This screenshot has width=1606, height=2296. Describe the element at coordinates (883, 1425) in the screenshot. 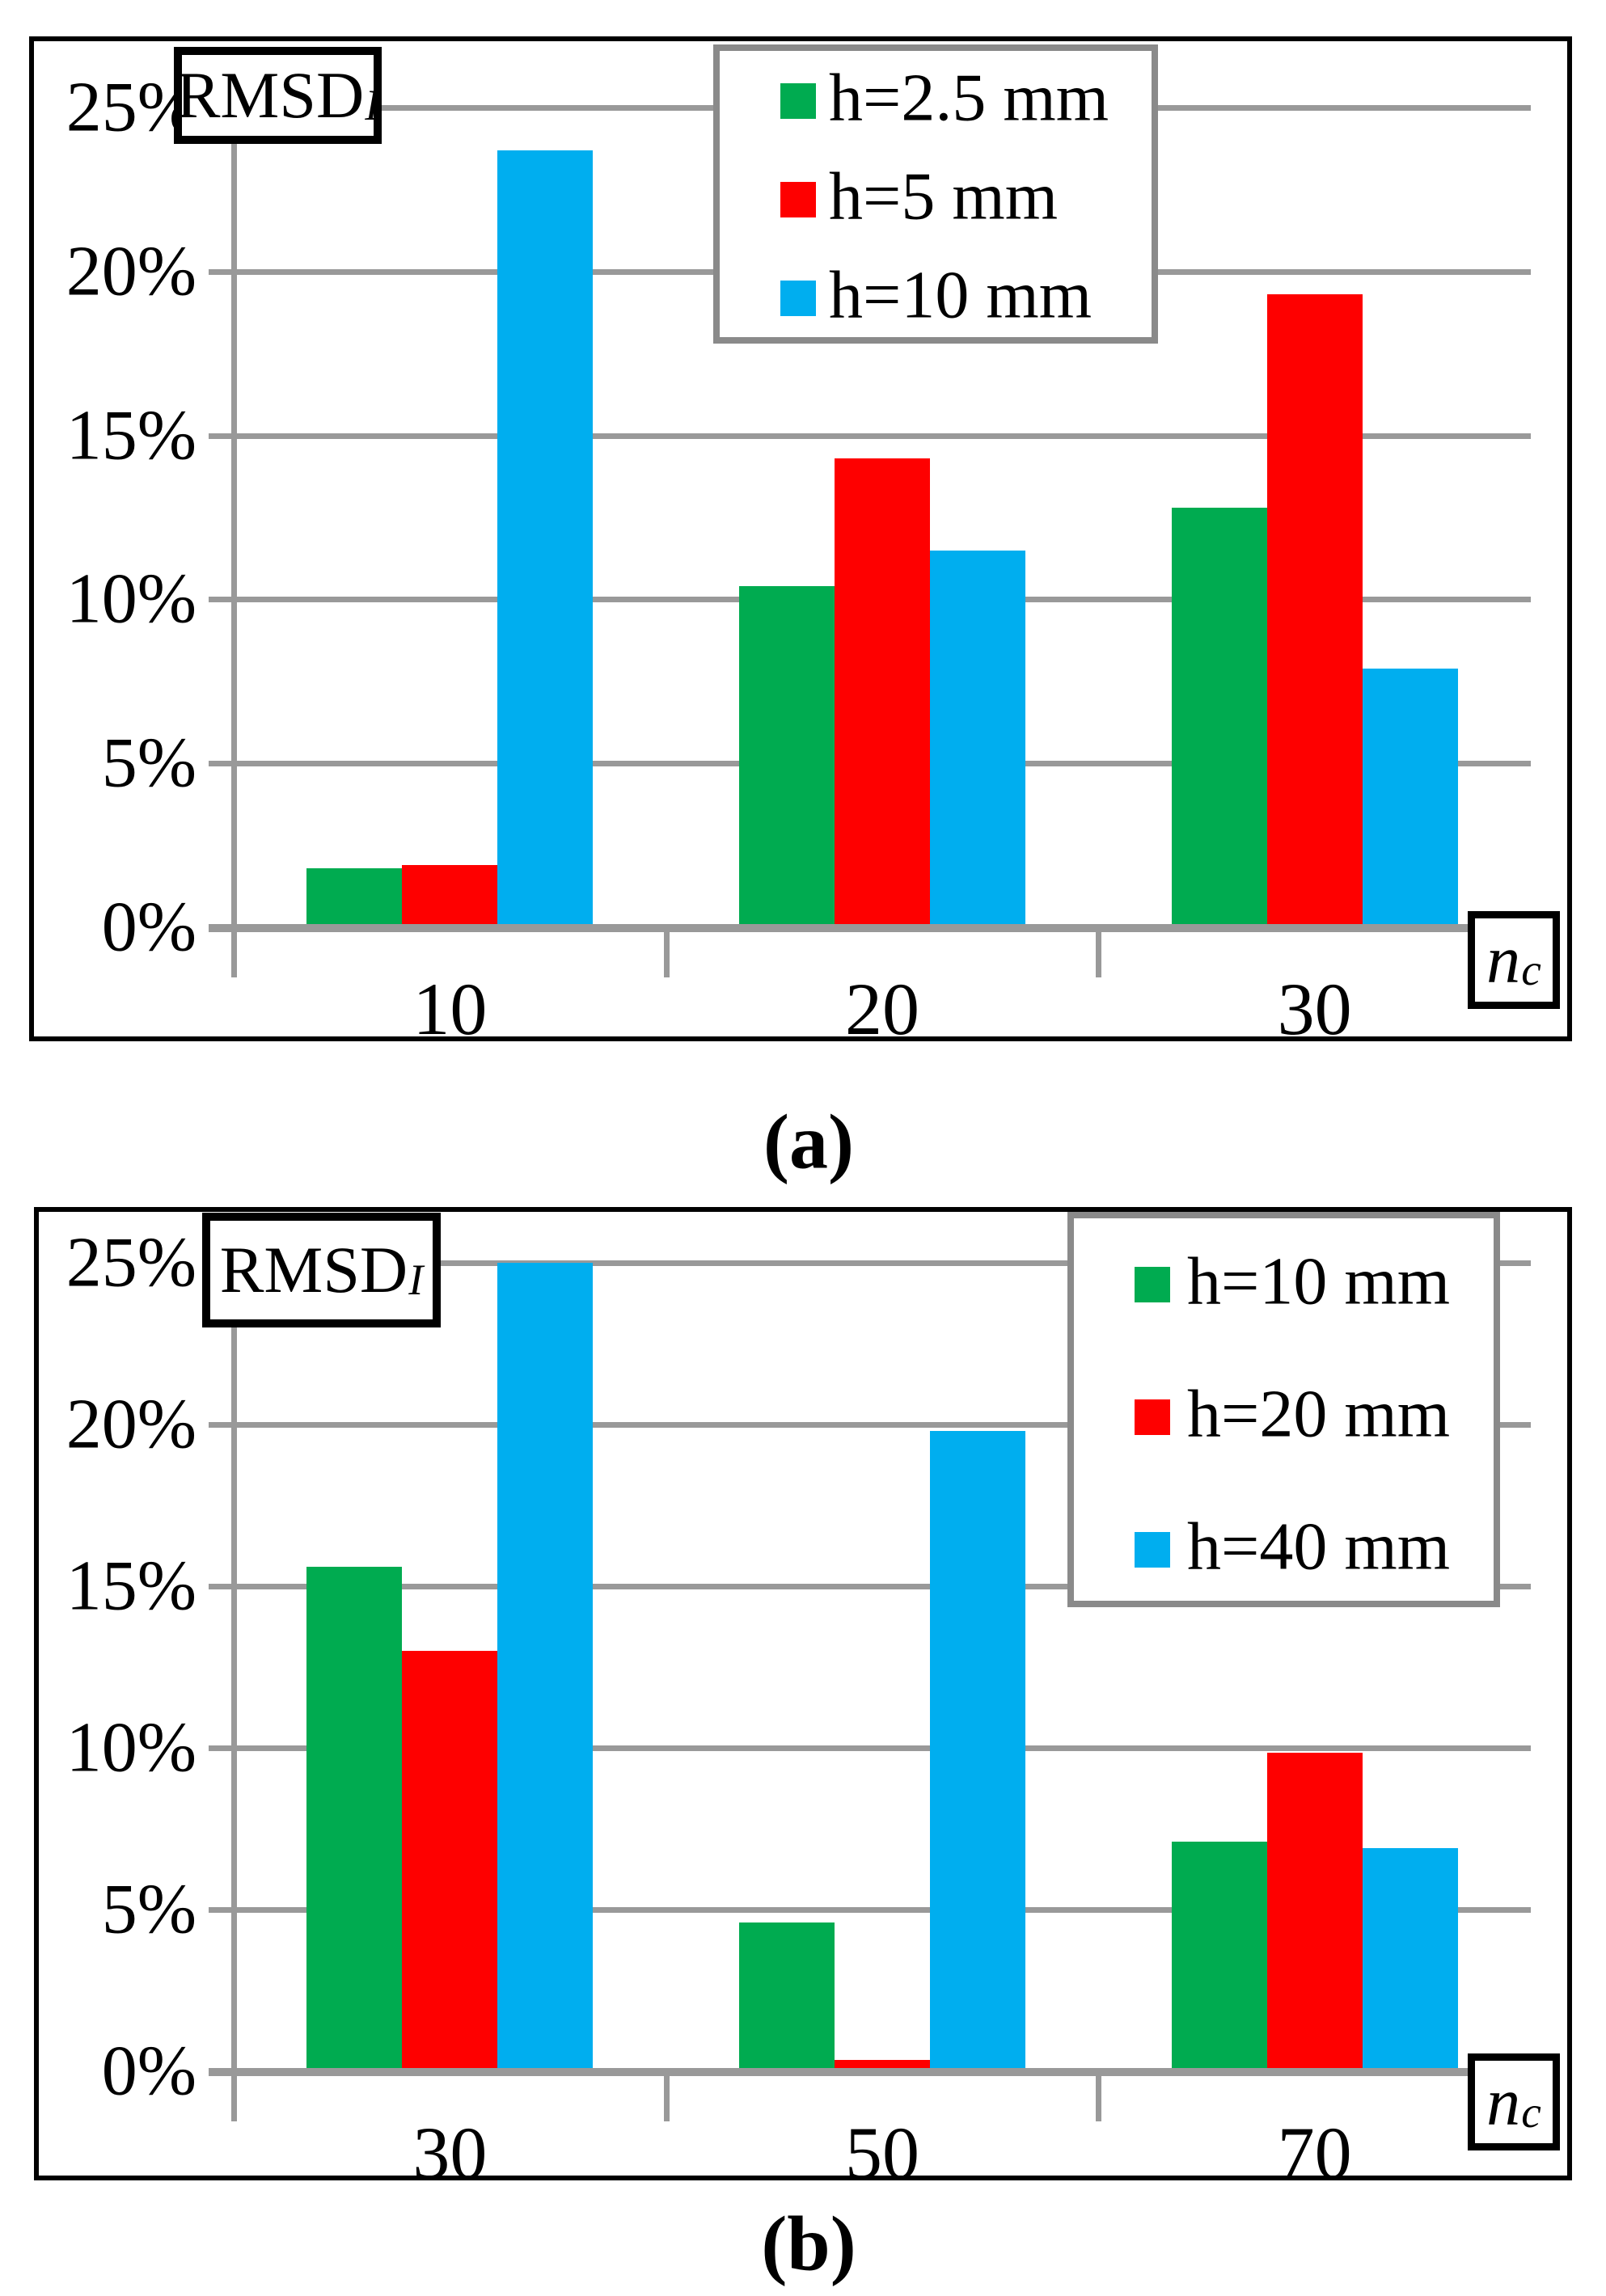

I see `gridline-20%` at that location.